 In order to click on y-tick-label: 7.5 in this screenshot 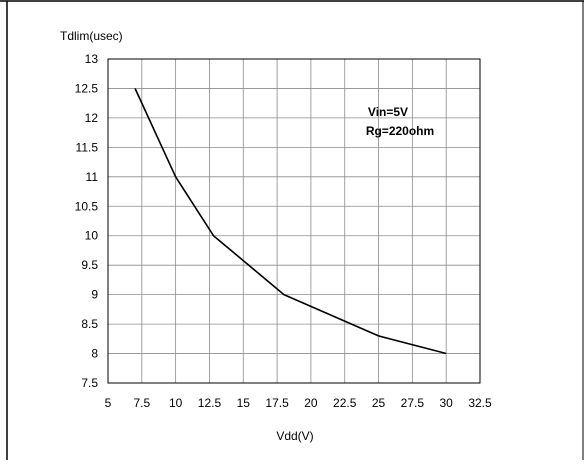, I will do `click(89, 383)`.